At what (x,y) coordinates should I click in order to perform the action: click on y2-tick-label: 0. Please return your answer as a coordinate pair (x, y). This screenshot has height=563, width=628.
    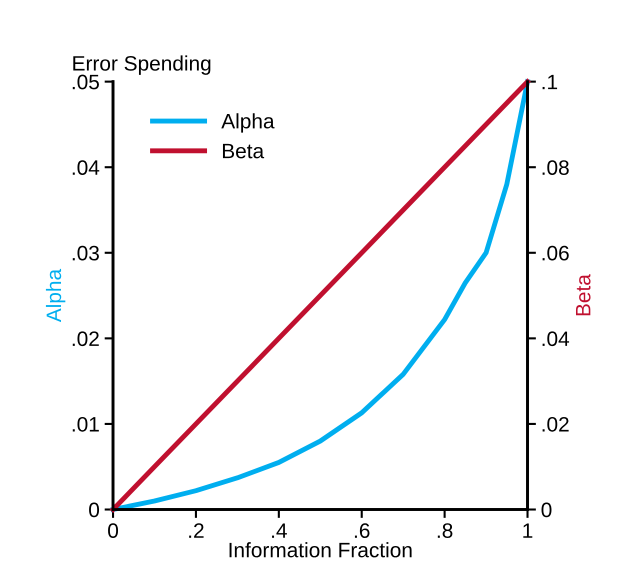
    Looking at the image, I should click on (547, 510).